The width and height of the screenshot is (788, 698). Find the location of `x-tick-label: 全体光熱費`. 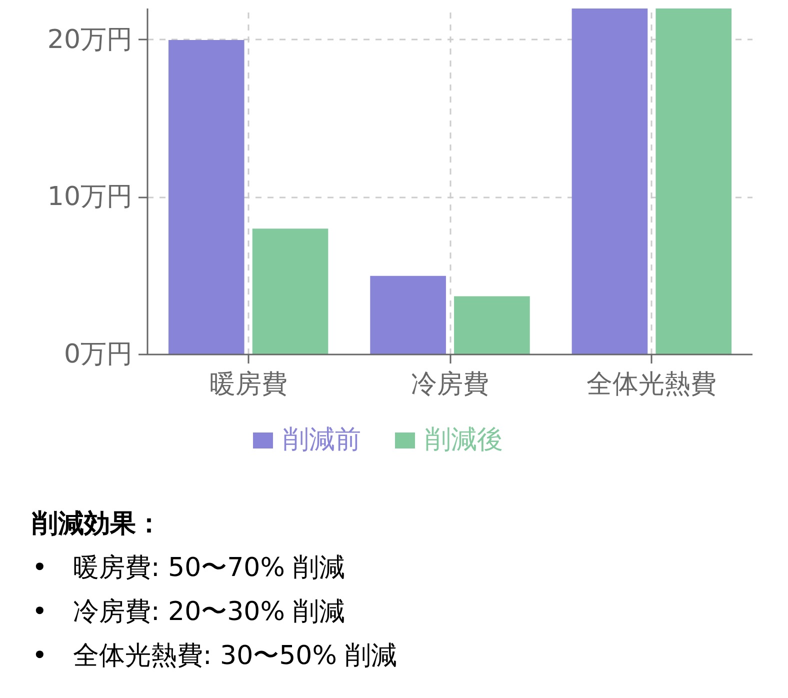

x-tick-label: 全体光熱費 is located at coordinates (651, 385).